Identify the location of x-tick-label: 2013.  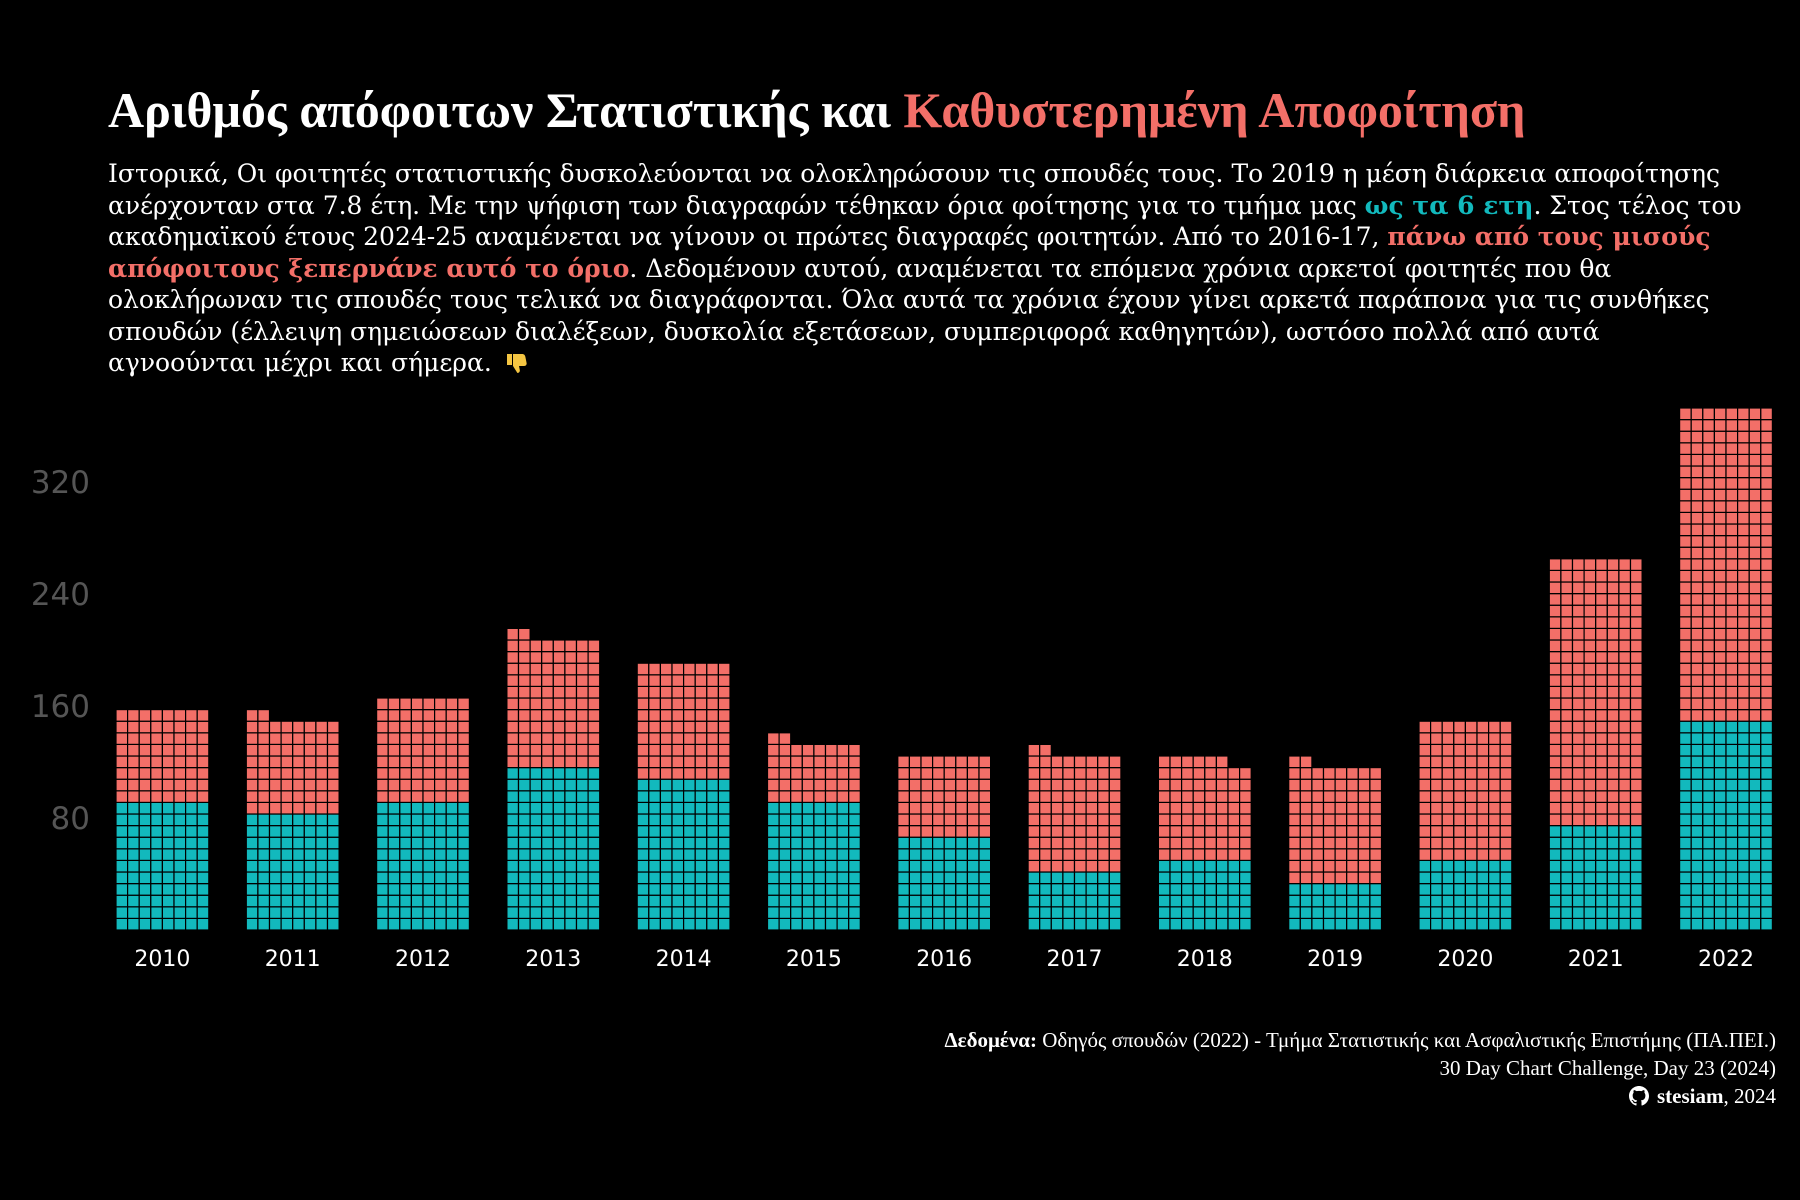
(553, 959).